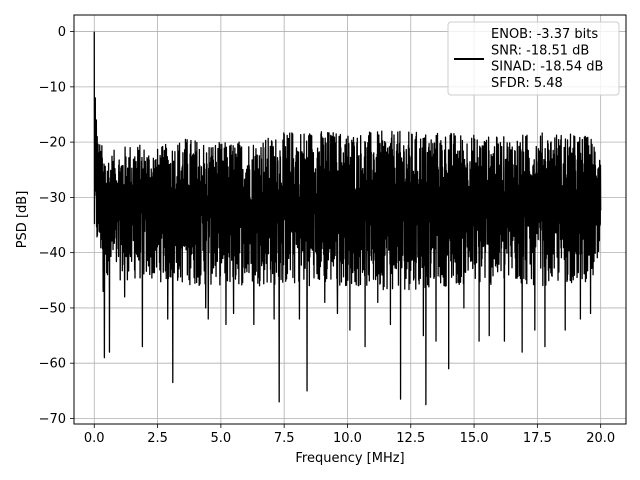  What do you see at coordinates (52, 143) in the screenshot?
I see `y-tick-label: −20` at bounding box center [52, 143].